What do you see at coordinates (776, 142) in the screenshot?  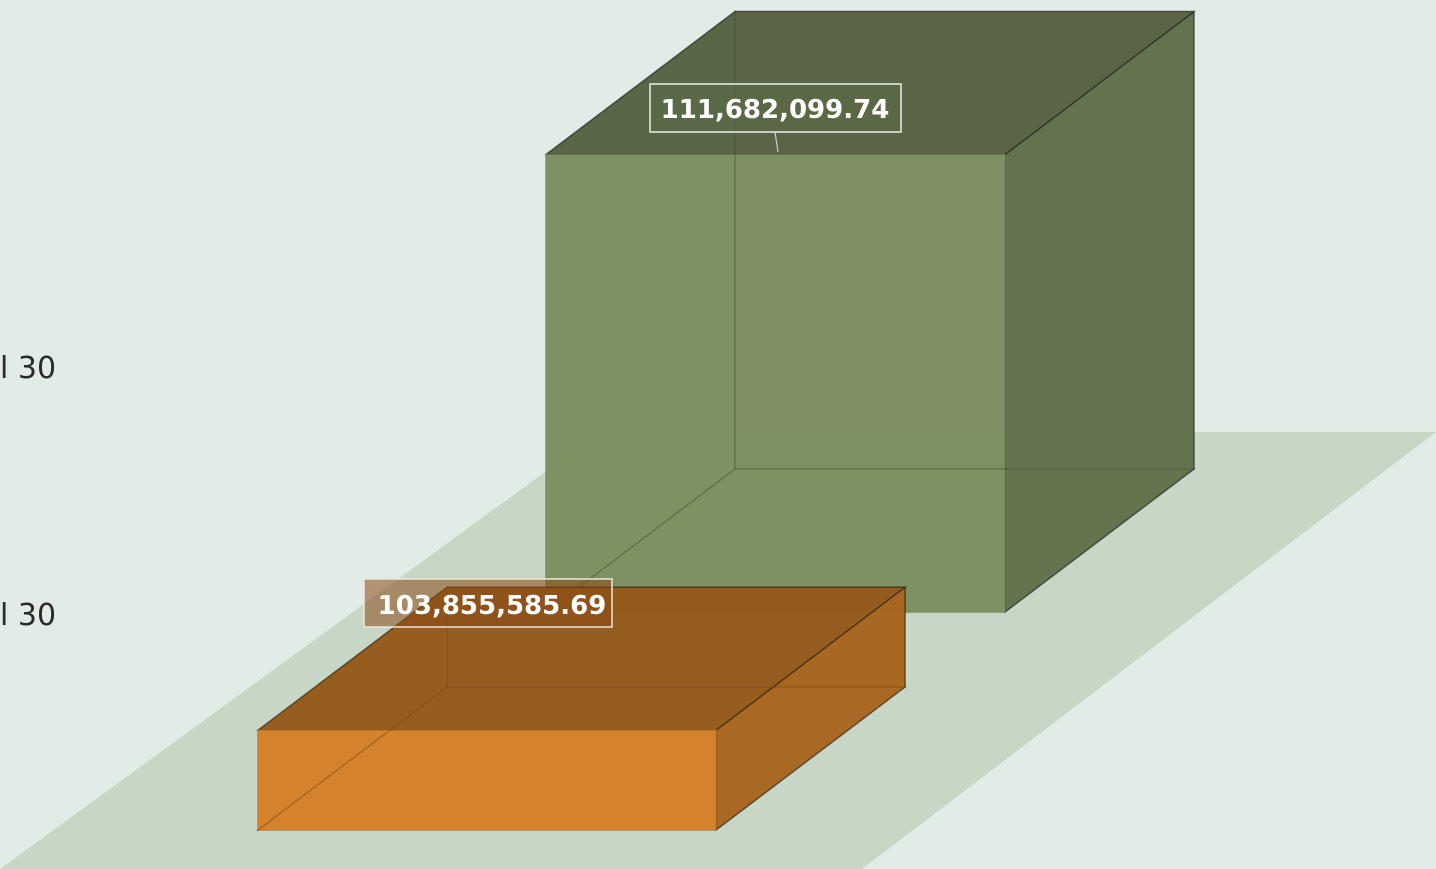 I see `data-label-back-leader` at bounding box center [776, 142].